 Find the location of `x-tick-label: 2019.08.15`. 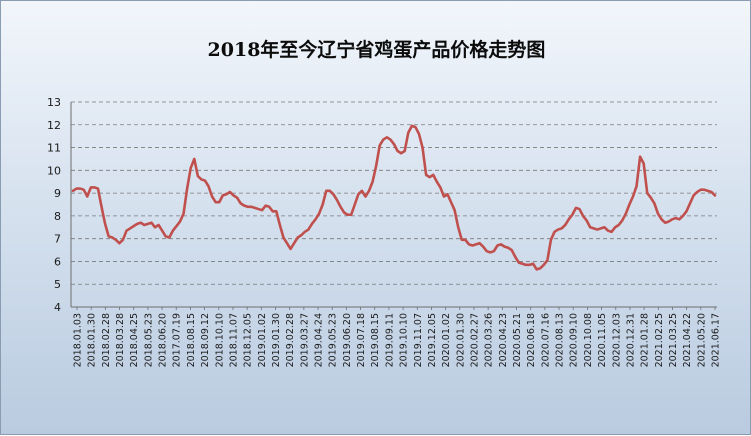

x-tick-label: 2019.08.15 is located at coordinates (375, 340).